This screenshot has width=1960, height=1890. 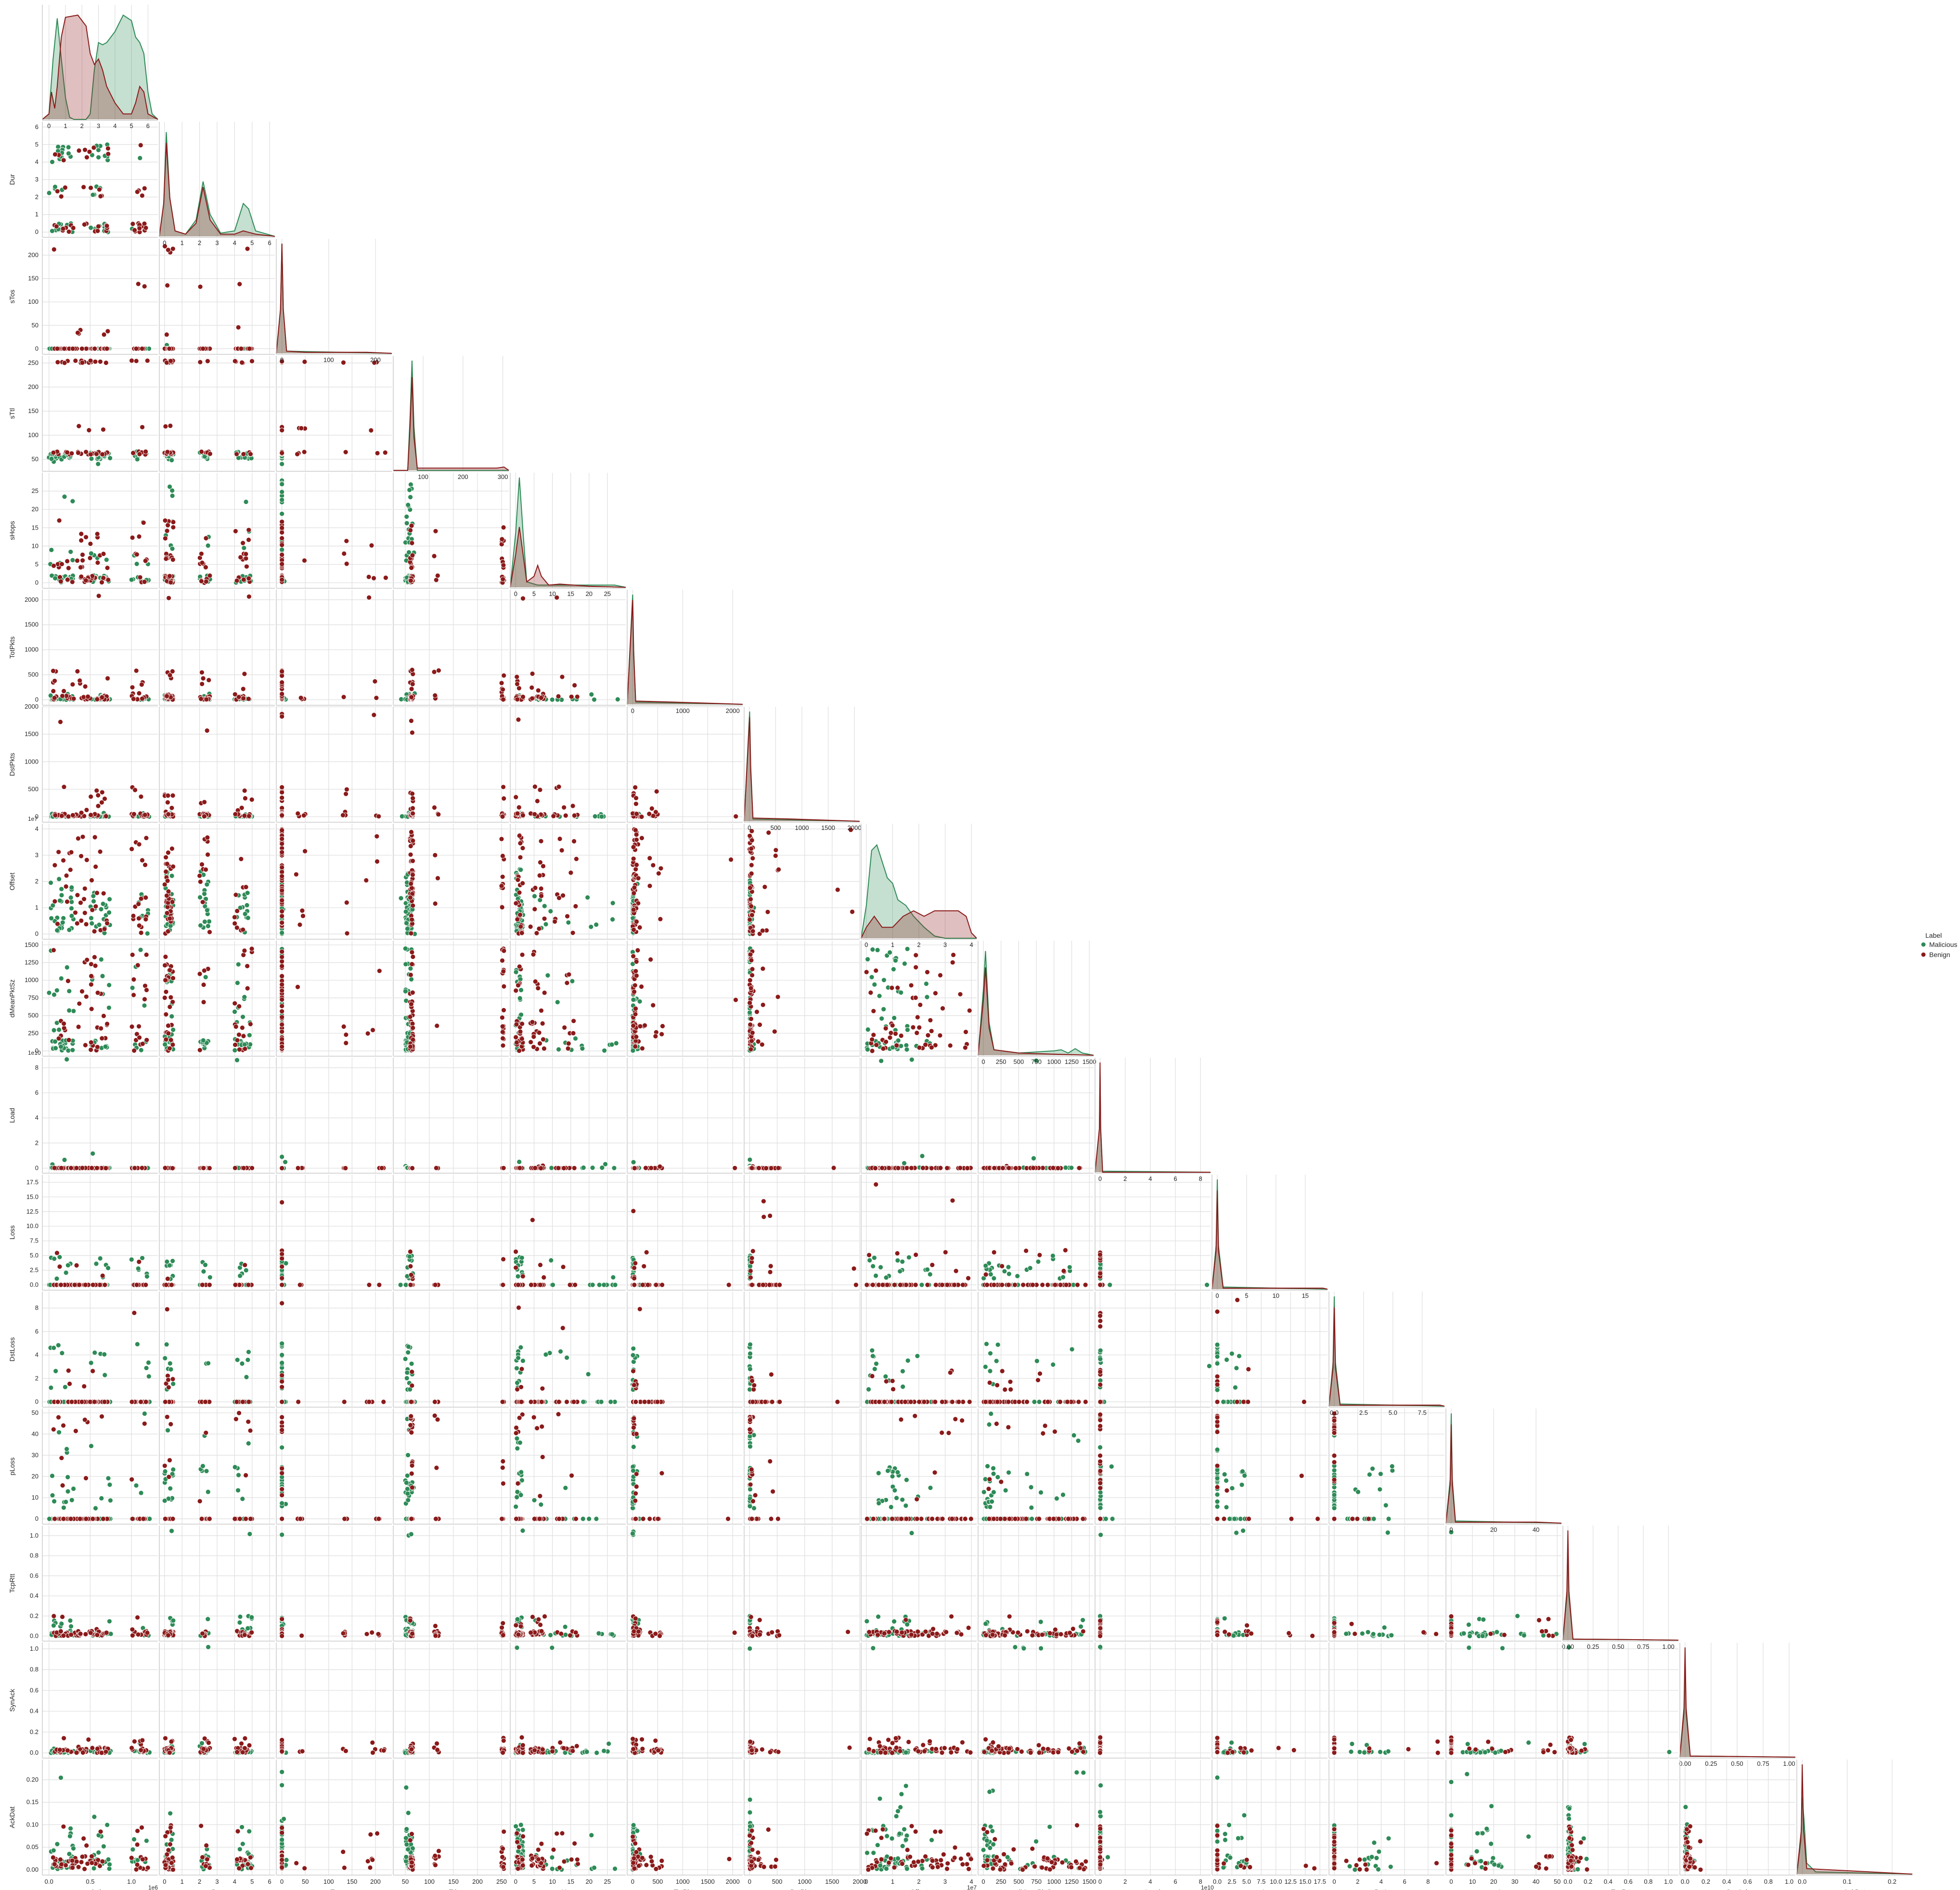 I want to click on scatter-dur-vs-shops, so click(x=208, y=534).